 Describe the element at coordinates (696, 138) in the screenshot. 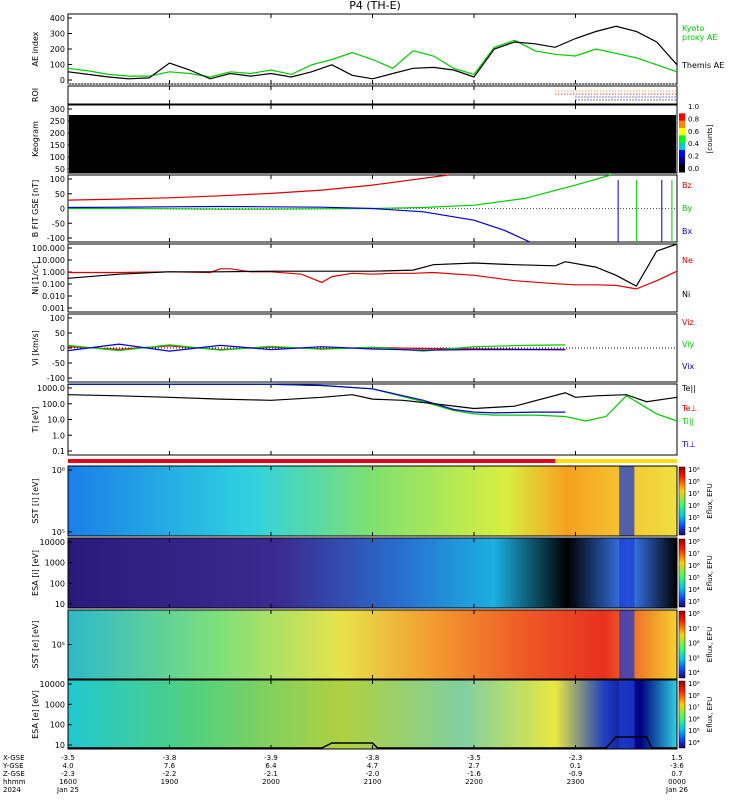

I see `keogram-colorbar: 1.0 0.8 0.6 0.4 0.2 0.0 [counts]` at that location.